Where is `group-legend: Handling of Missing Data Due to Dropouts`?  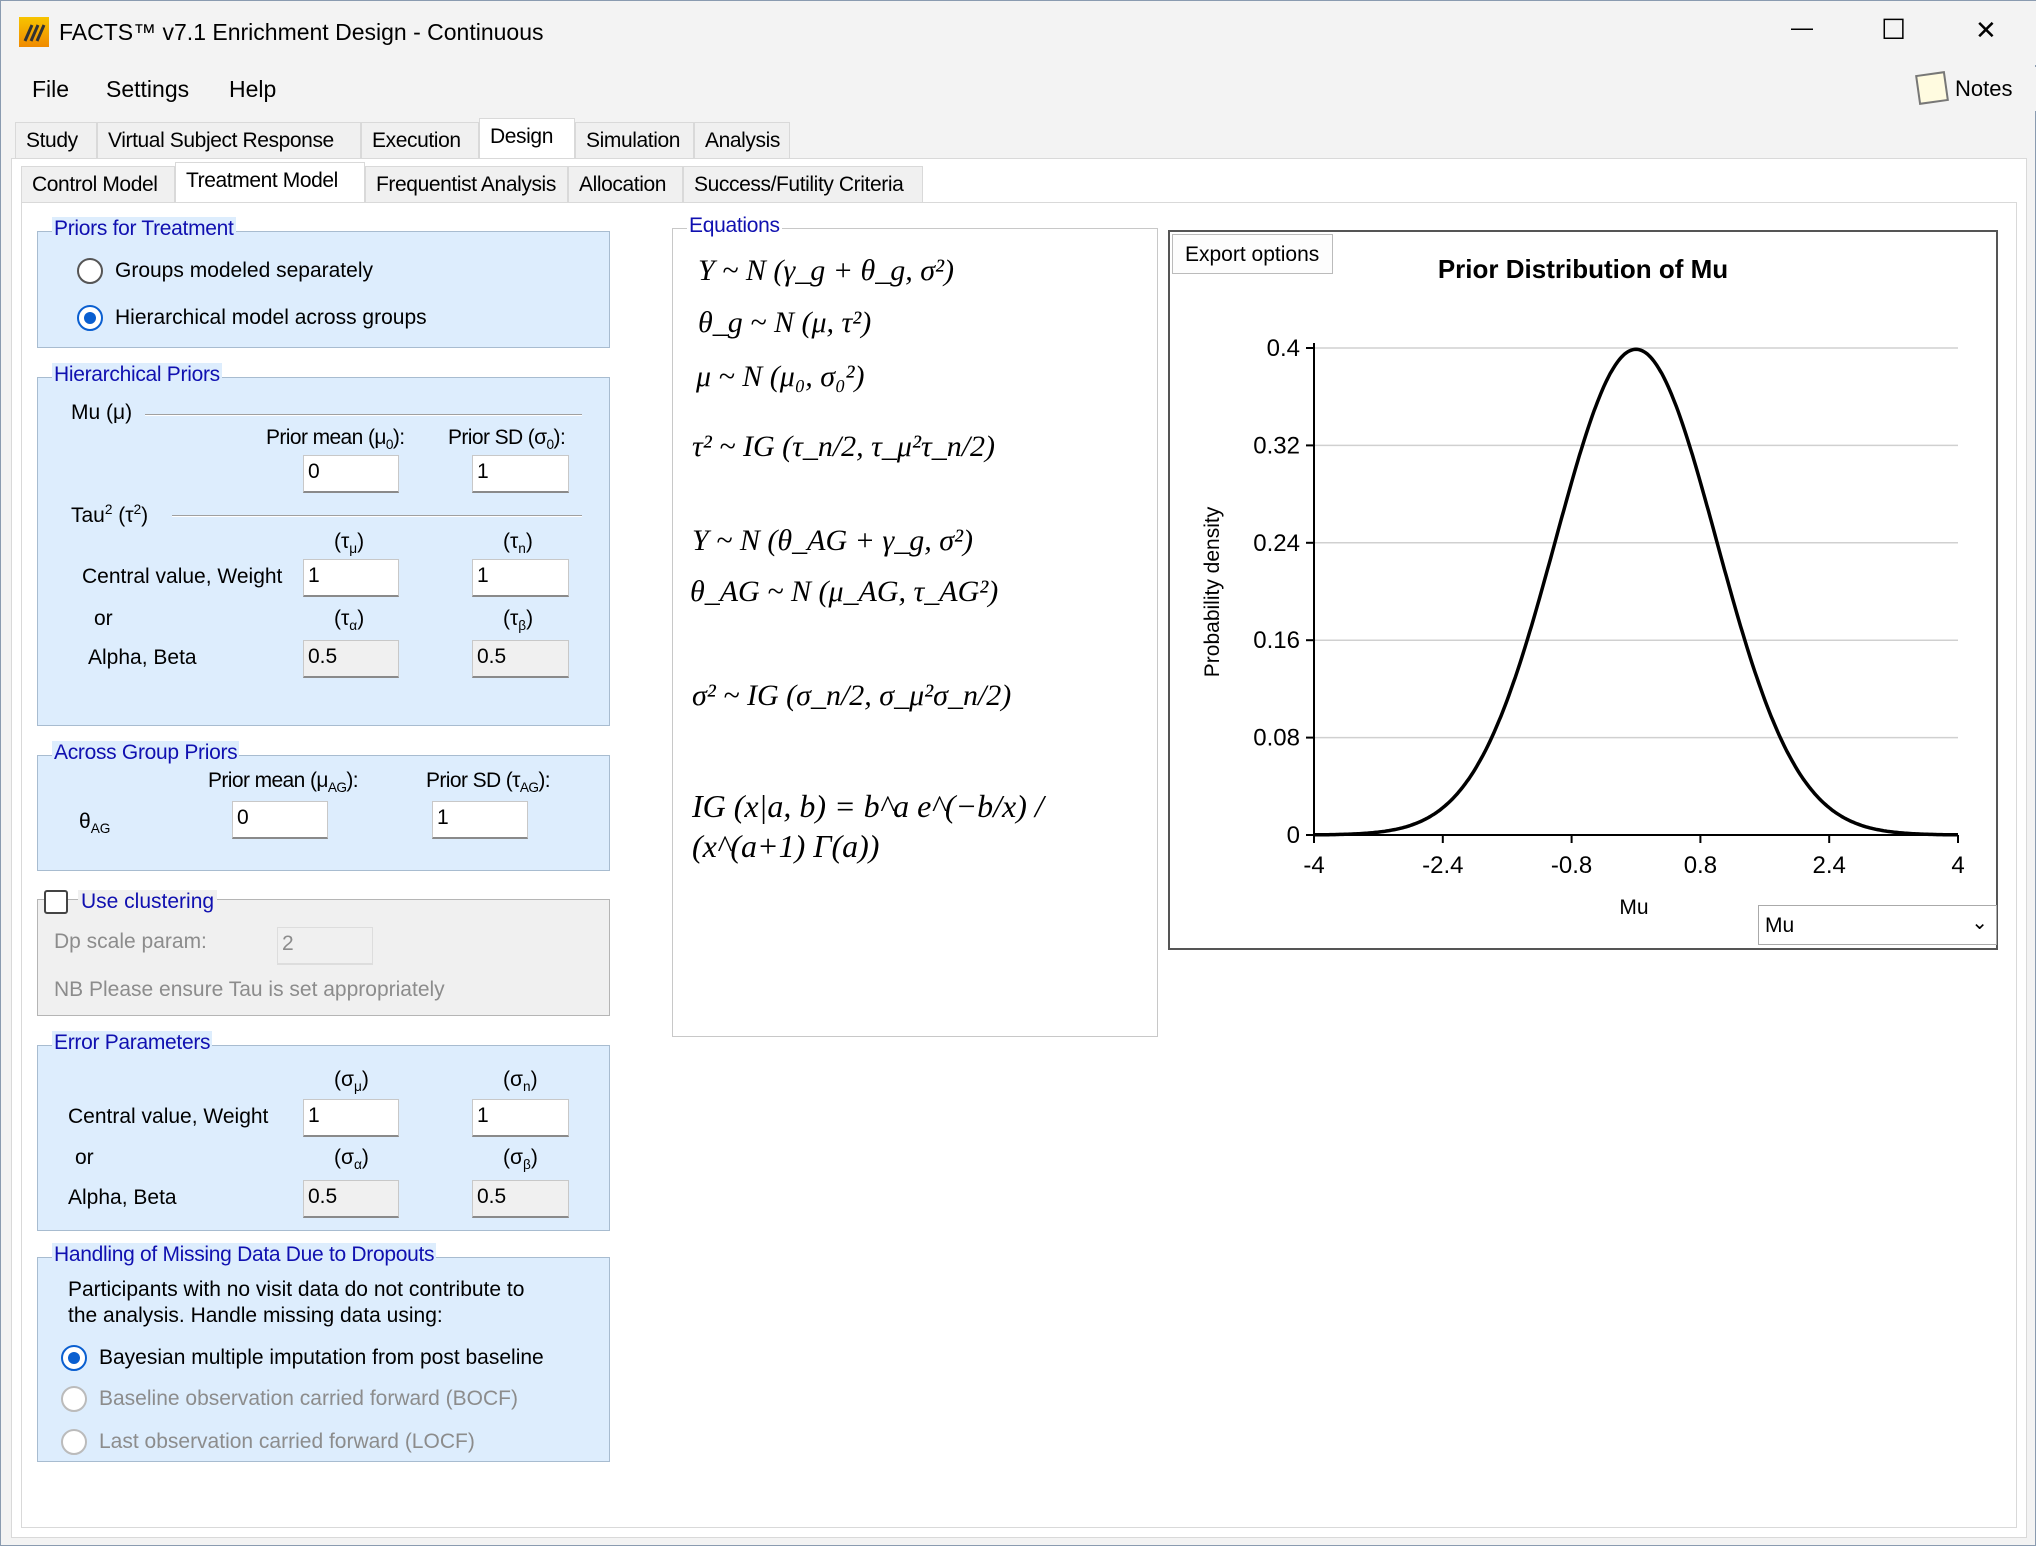 group-legend: Handling of Missing Data Due to Dropouts is located at coordinates (244, 1255).